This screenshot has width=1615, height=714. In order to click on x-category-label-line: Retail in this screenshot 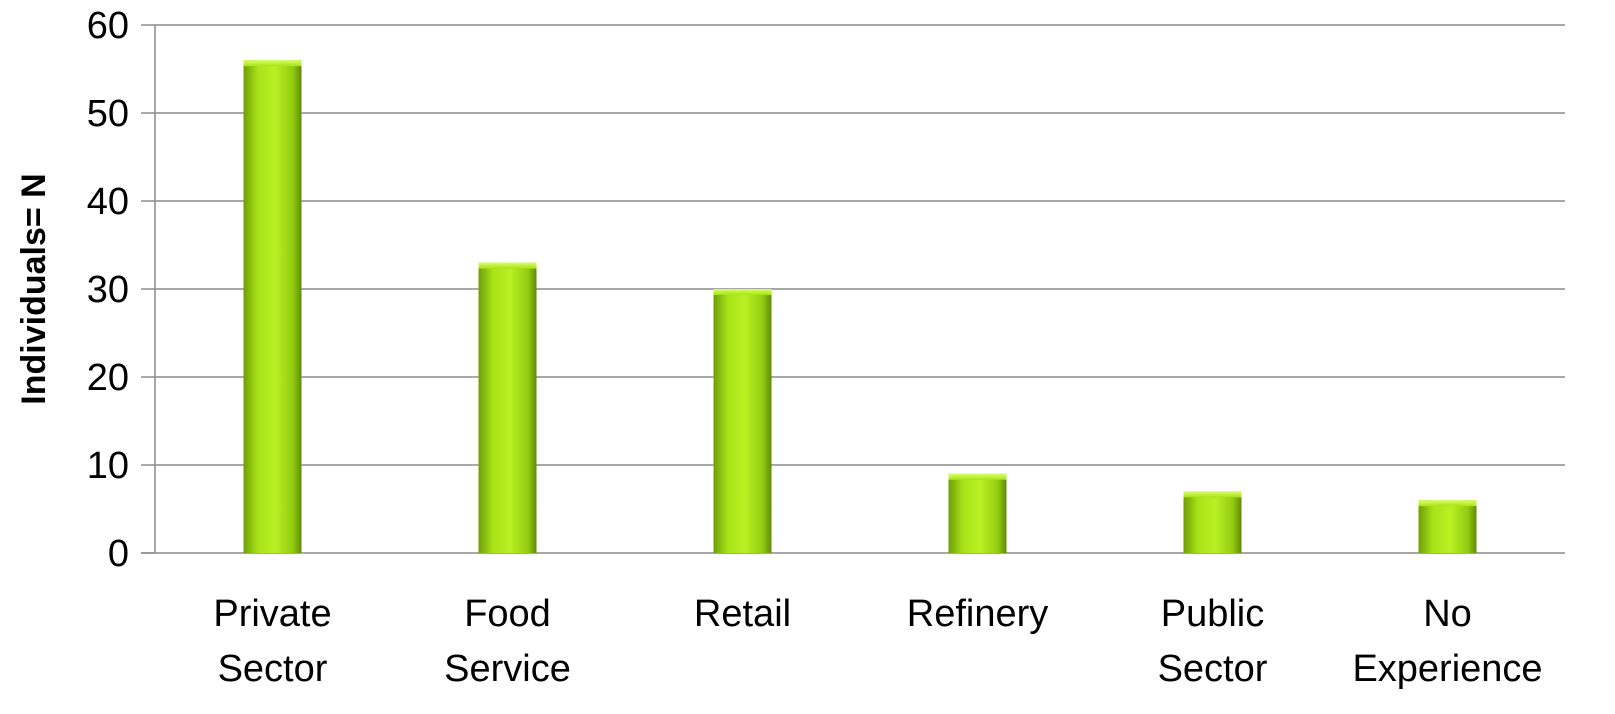, I will do `click(742, 614)`.